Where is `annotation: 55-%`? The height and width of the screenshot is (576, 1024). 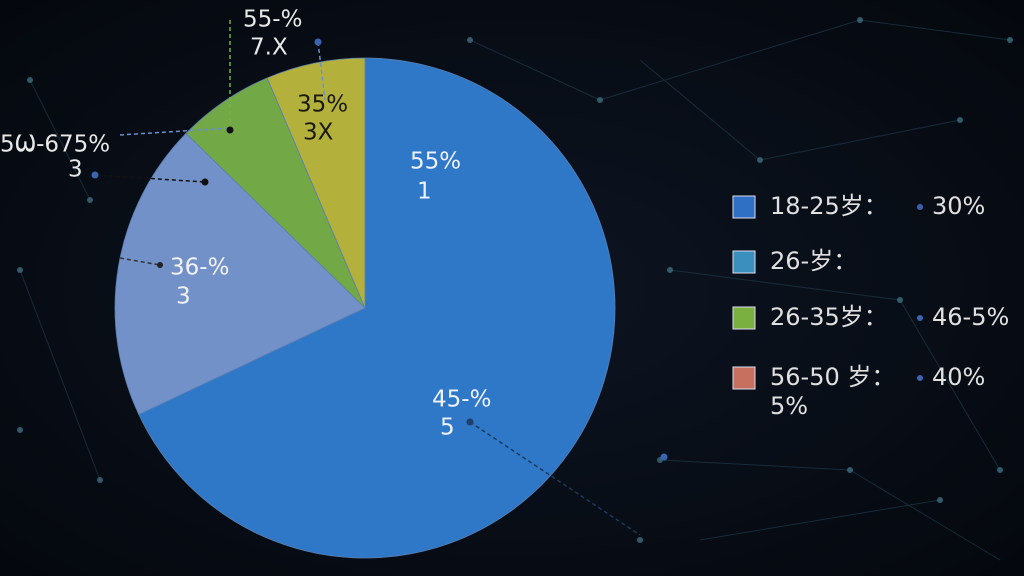
annotation: 55-% is located at coordinates (272, 20).